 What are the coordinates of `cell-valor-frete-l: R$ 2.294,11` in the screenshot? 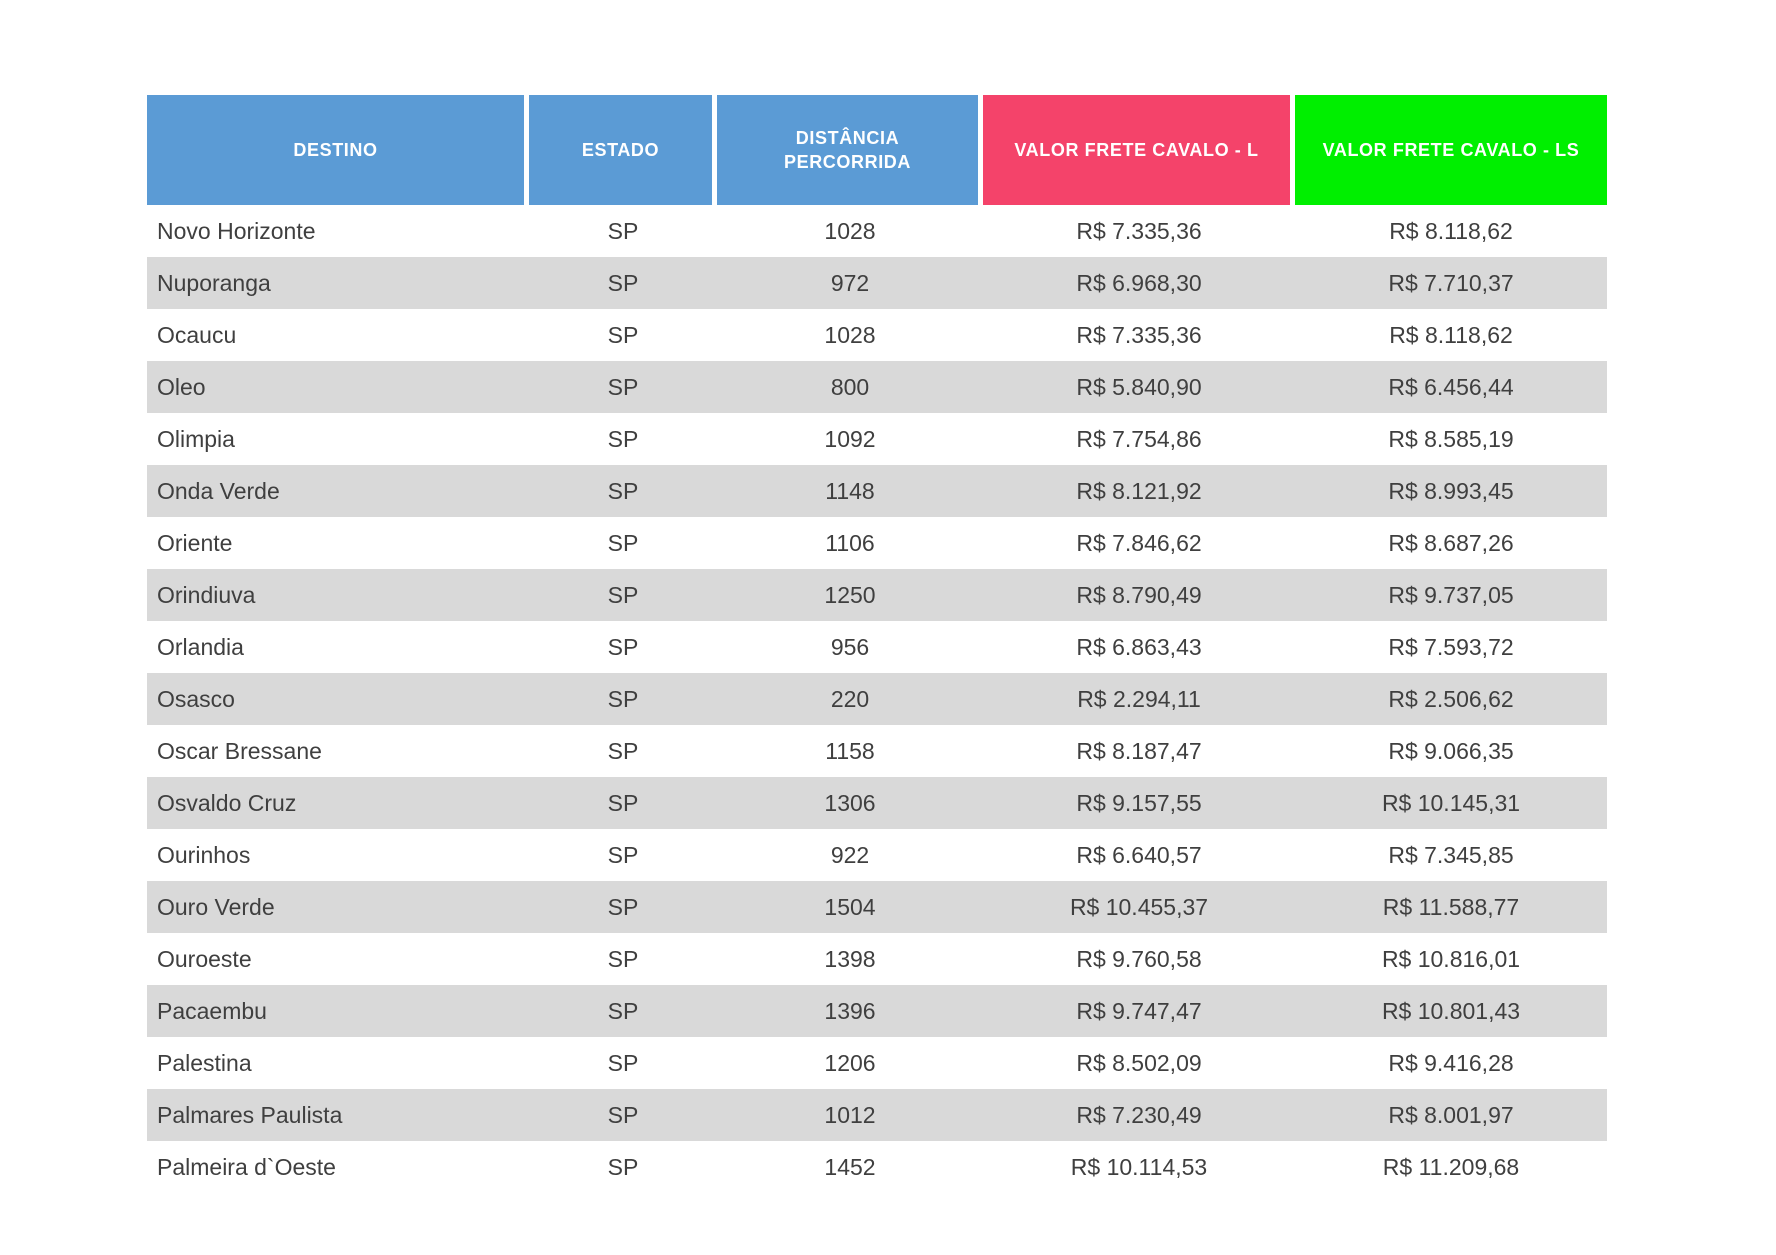 It's located at (1139, 698).